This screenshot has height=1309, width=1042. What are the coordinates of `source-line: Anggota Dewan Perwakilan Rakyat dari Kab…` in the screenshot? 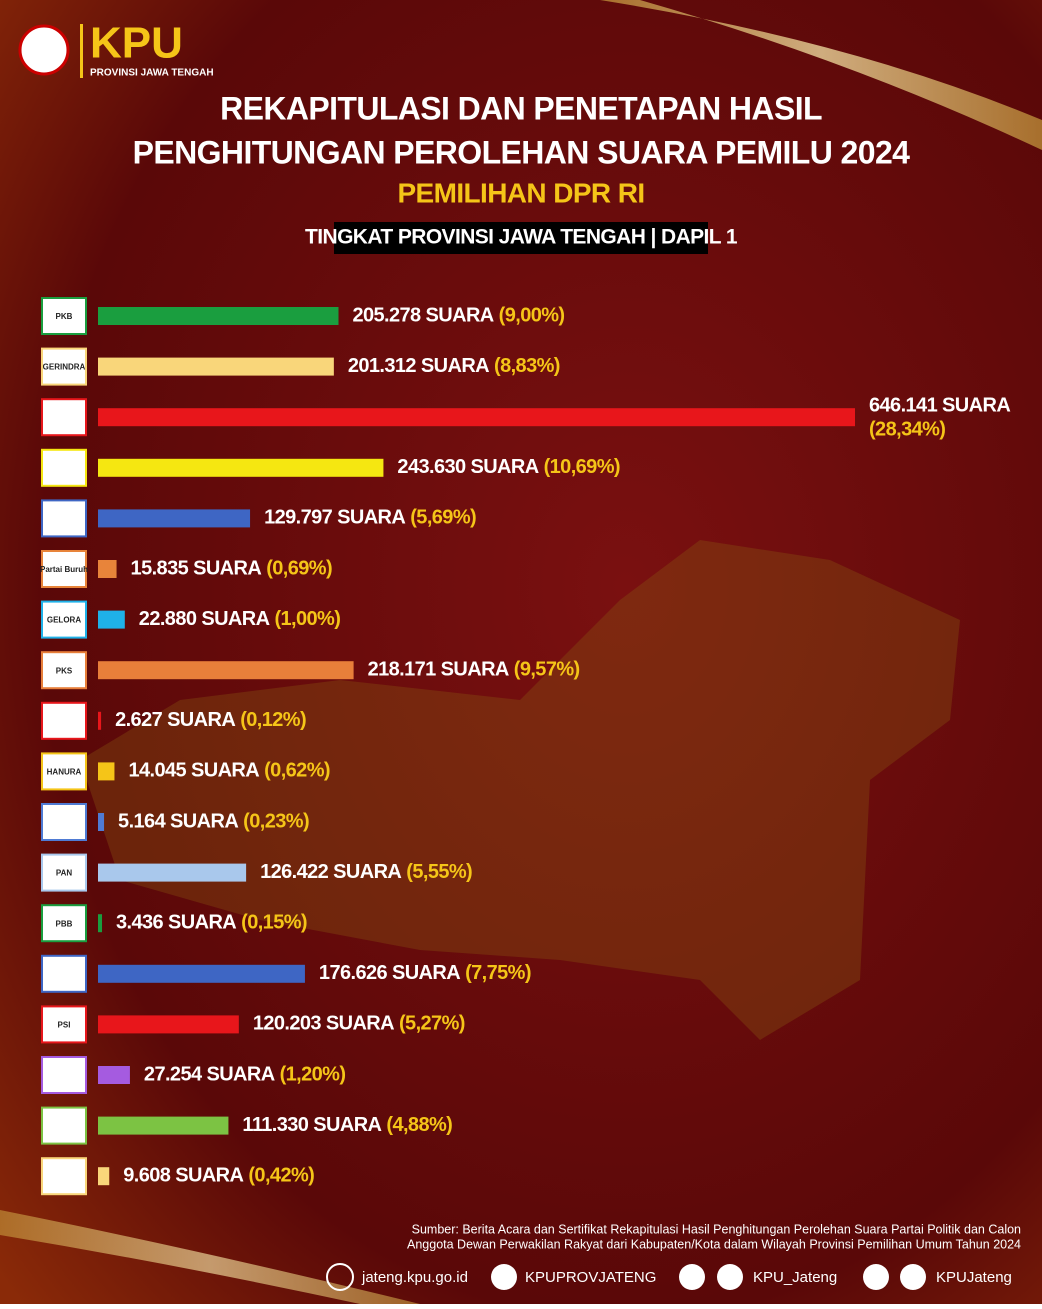 It's located at (714, 1244).